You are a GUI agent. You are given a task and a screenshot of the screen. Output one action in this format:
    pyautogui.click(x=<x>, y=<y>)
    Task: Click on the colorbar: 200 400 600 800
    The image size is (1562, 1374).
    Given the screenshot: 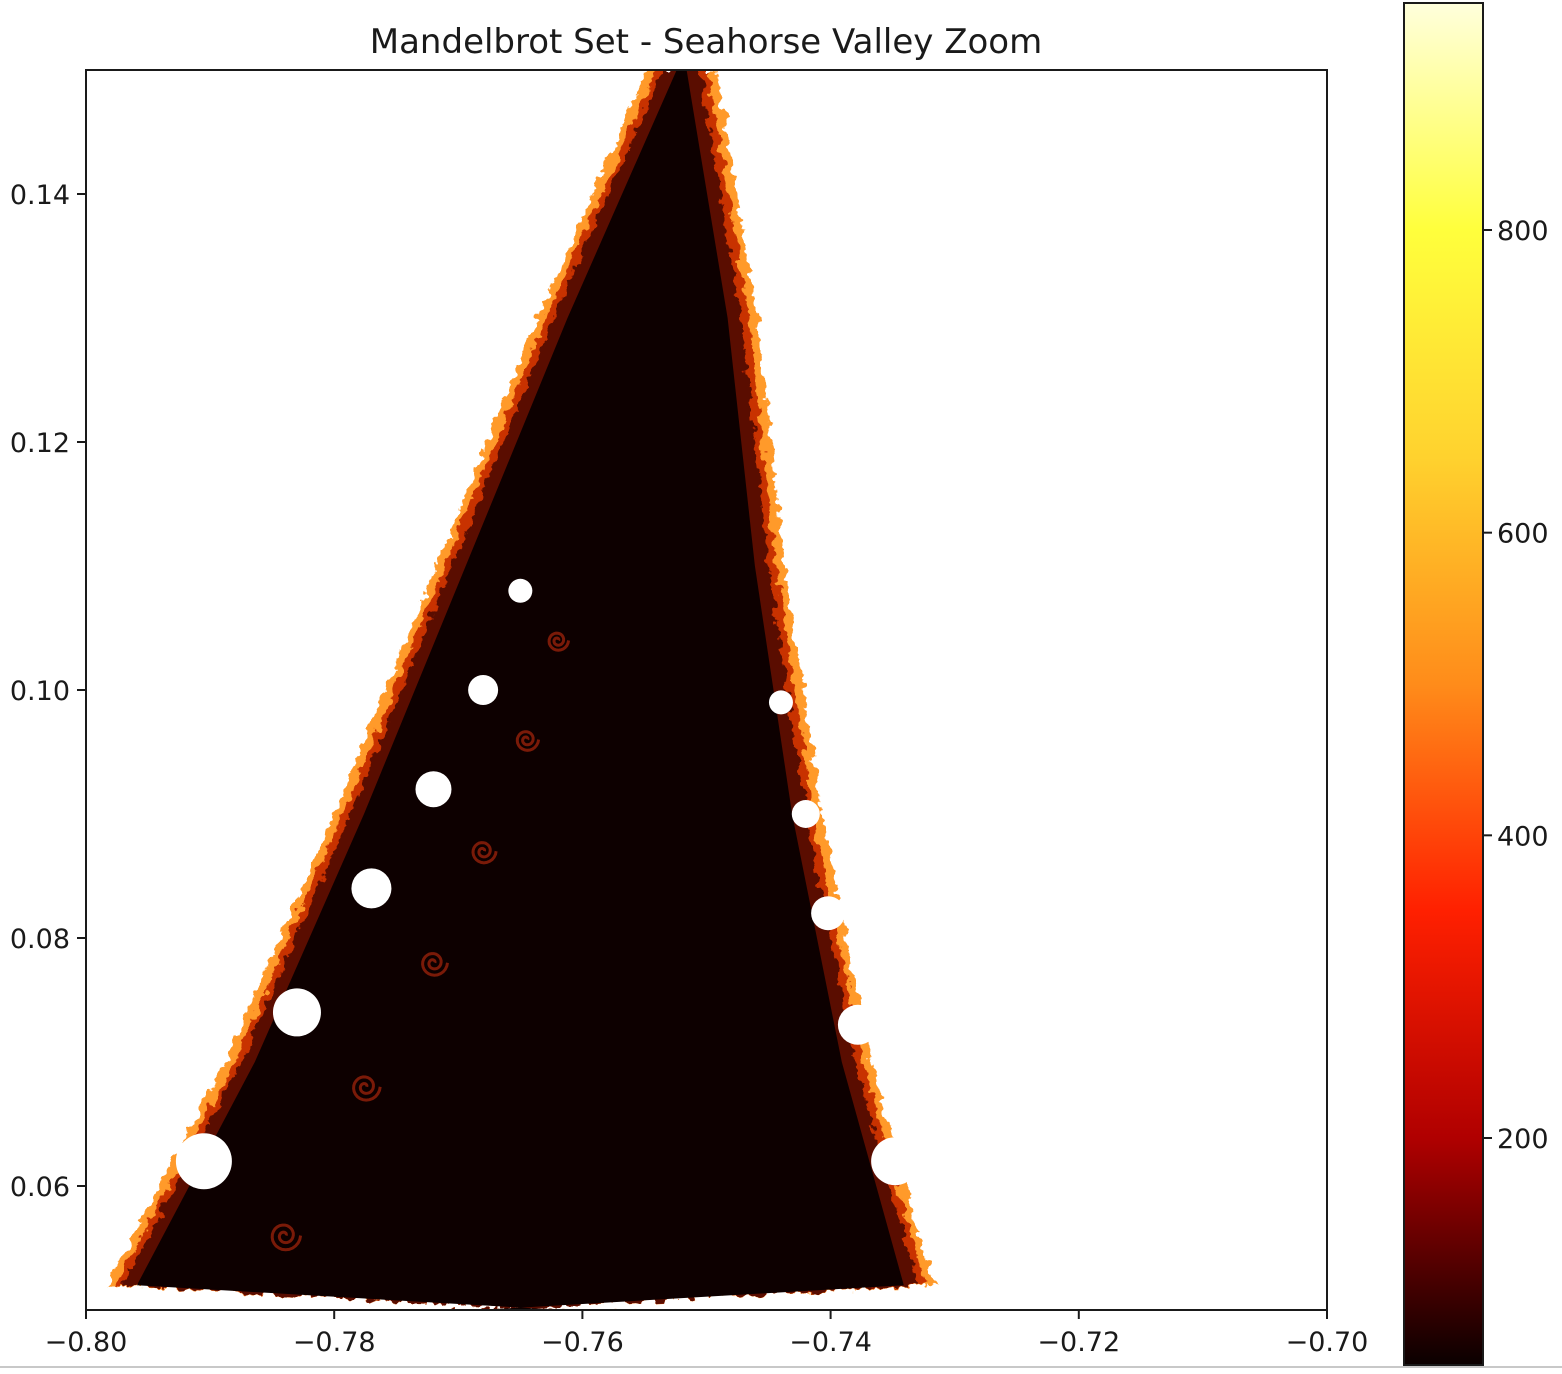 What is the action you would take?
    pyautogui.click(x=1476, y=684)
    